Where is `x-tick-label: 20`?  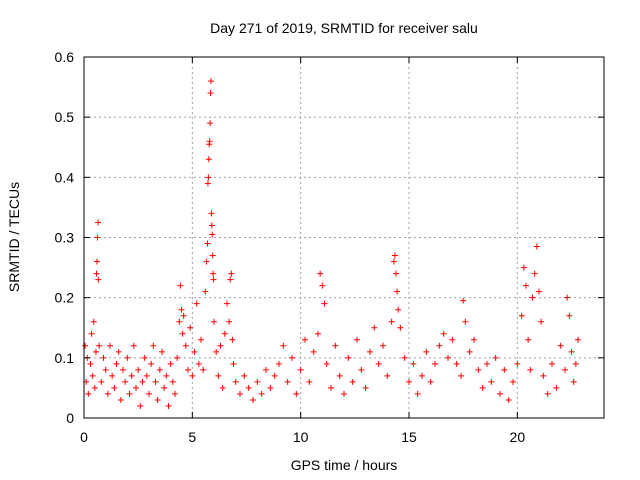 x-tick-label: 20 is located at coordinates (518, 437).